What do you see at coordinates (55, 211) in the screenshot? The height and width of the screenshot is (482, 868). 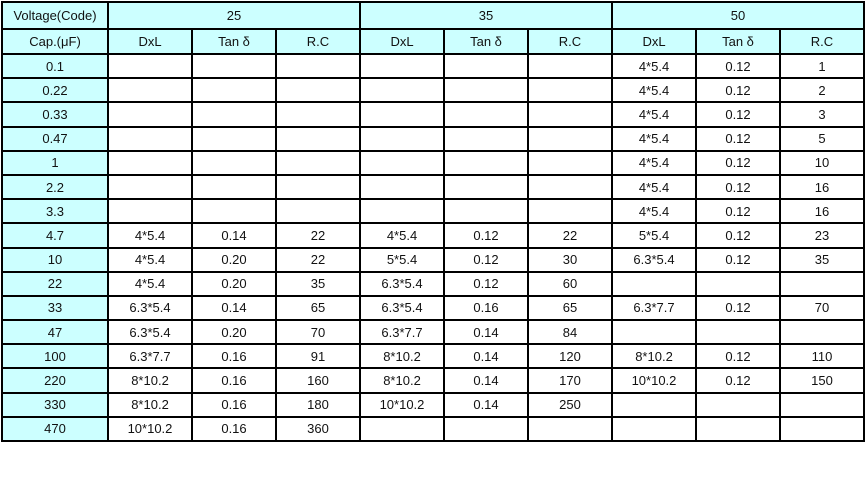 I see `capacitance-cell: 3.3` at bounding box center [55, 211].